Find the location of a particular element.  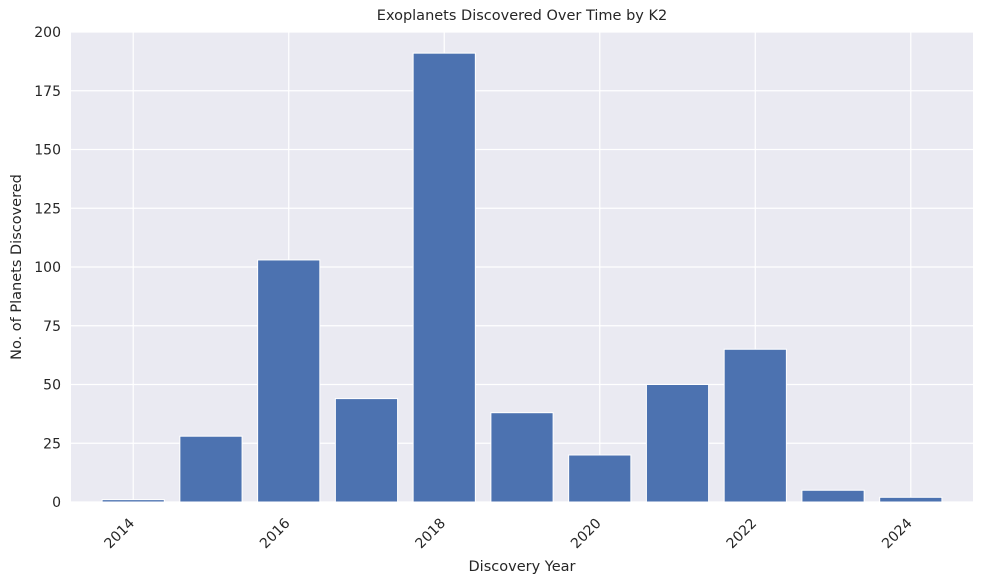

y-tick-label: 0 is located at coordinates (56, 503).